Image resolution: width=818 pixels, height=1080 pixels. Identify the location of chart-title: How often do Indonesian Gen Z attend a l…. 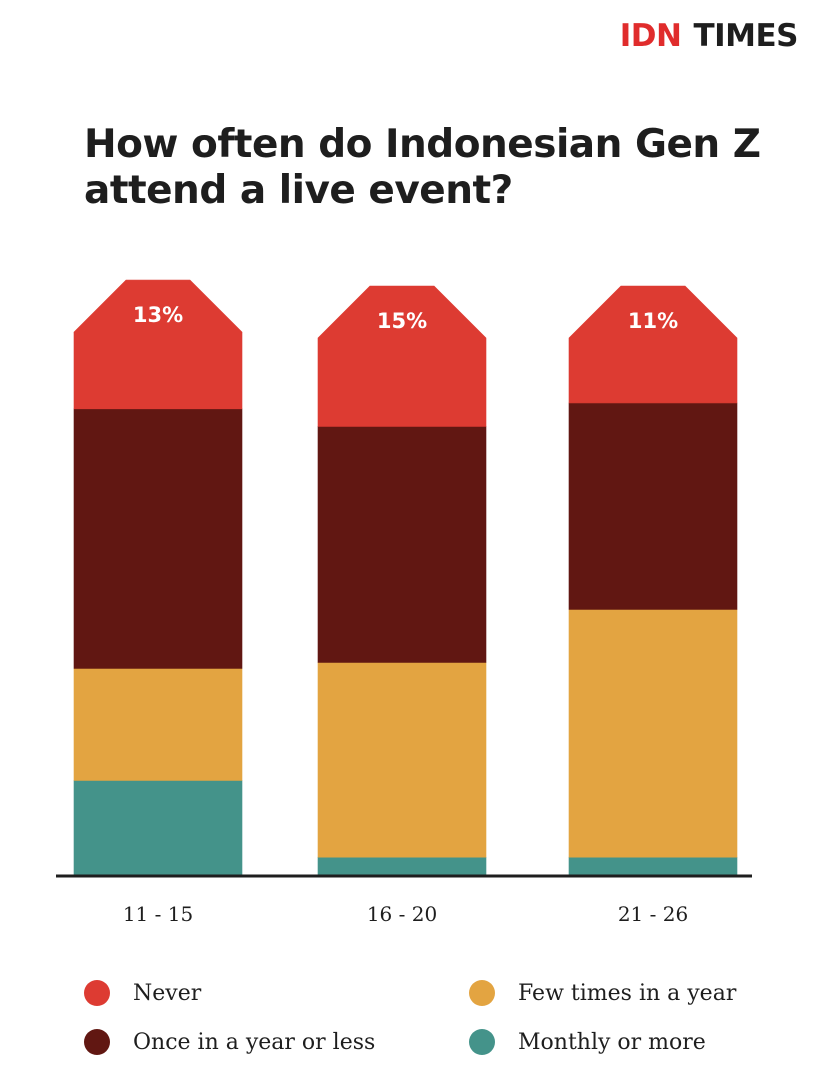
(422, 167).